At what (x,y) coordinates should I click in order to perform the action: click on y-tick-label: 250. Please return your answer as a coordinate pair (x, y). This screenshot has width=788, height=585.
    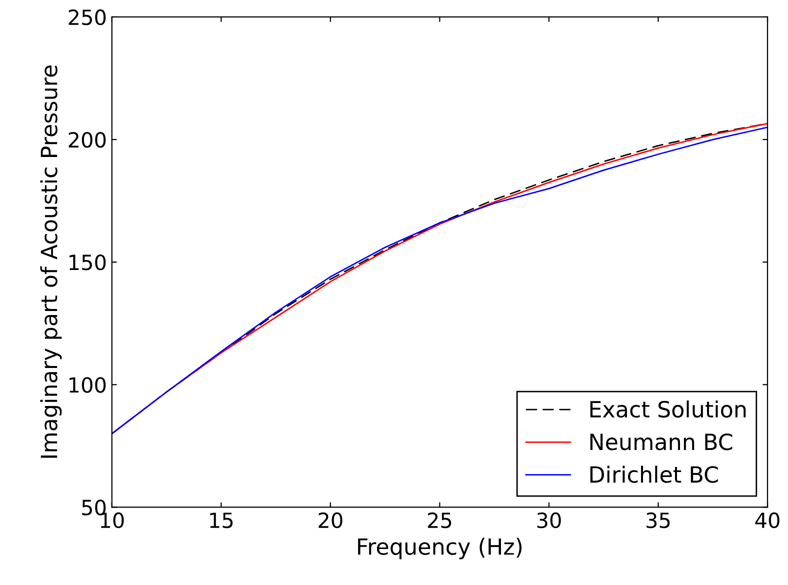
    Looking at the image, I should click on (87, 17).